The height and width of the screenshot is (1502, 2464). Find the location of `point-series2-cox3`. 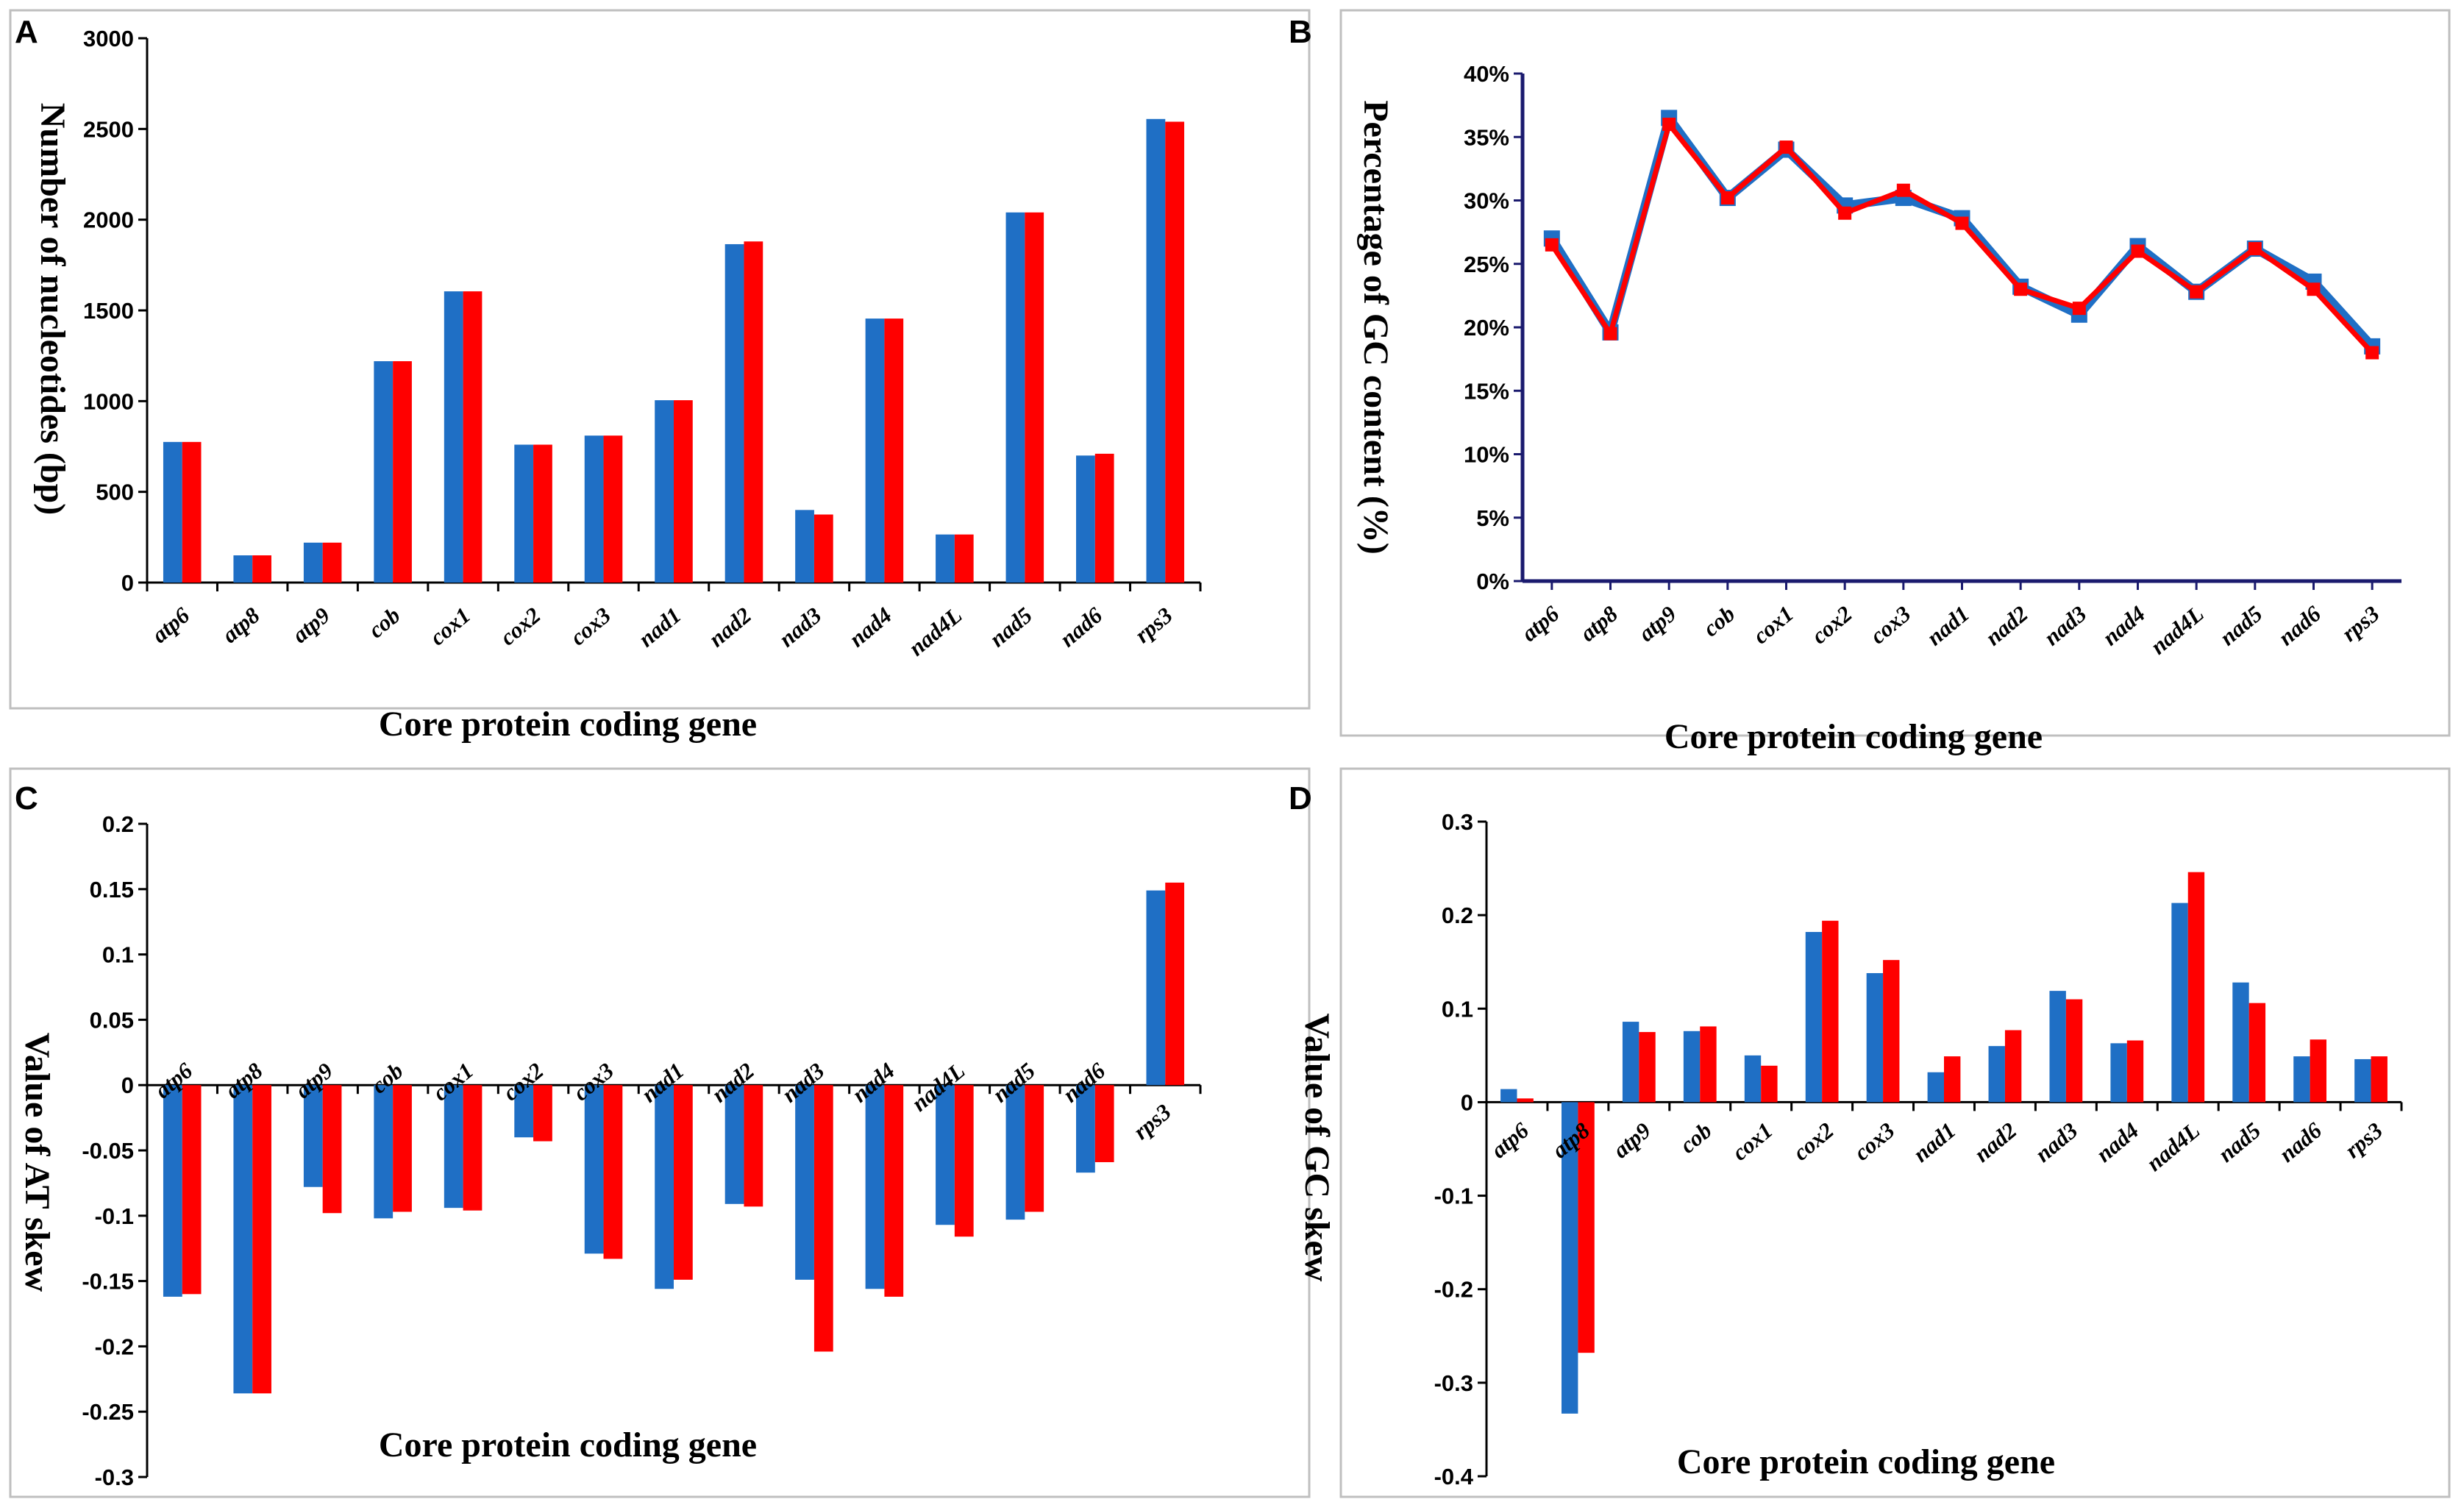

point-series2-cox3 is located at coordinates (1903, 190).